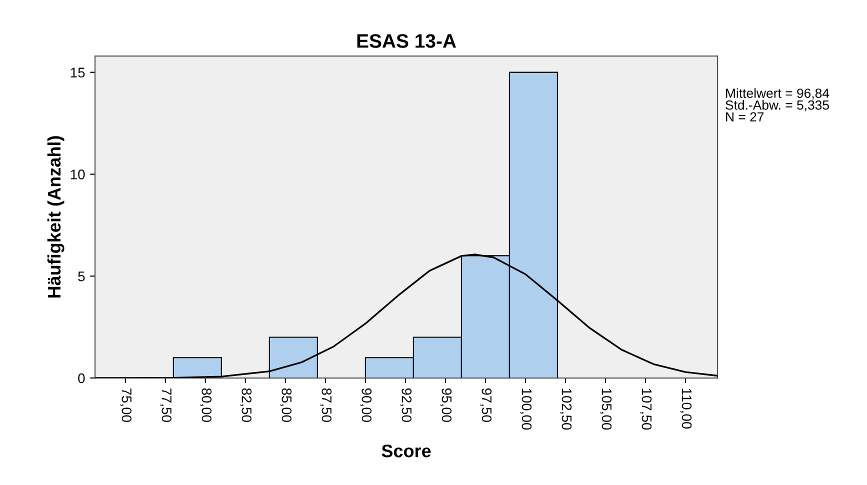  What do you see at coordinates (81, 277) in the screenshot?
I see `y-tick-label: 5` at bounding box center [81, 277].